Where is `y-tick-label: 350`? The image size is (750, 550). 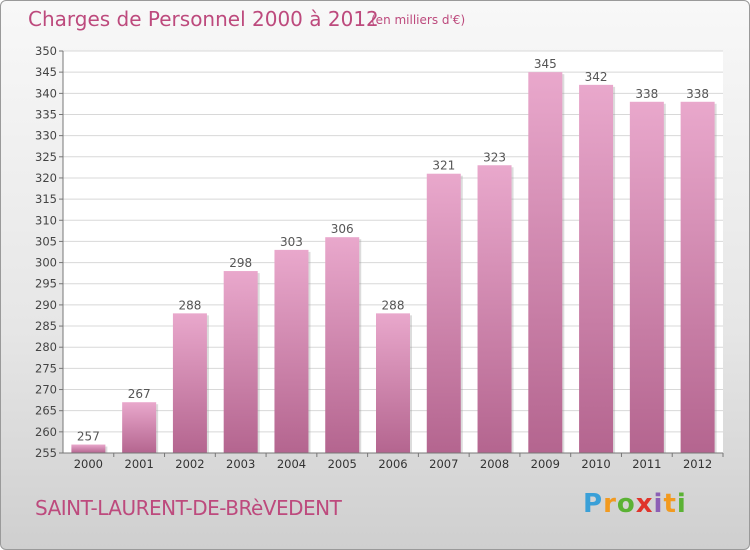 y-tick-label: 350 is located at coordinates (46, 51).